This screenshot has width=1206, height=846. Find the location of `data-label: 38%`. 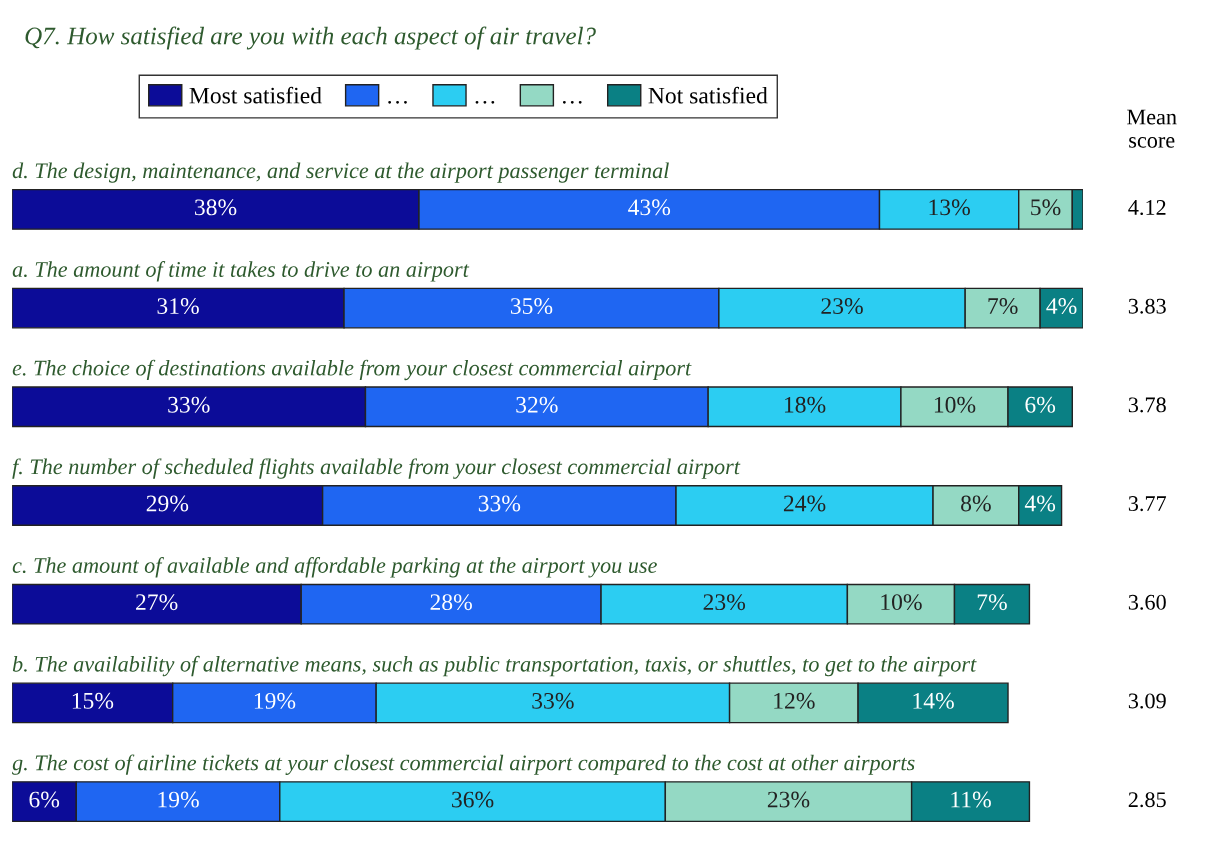

data-label: 38% is located at coordinates (216, 207).